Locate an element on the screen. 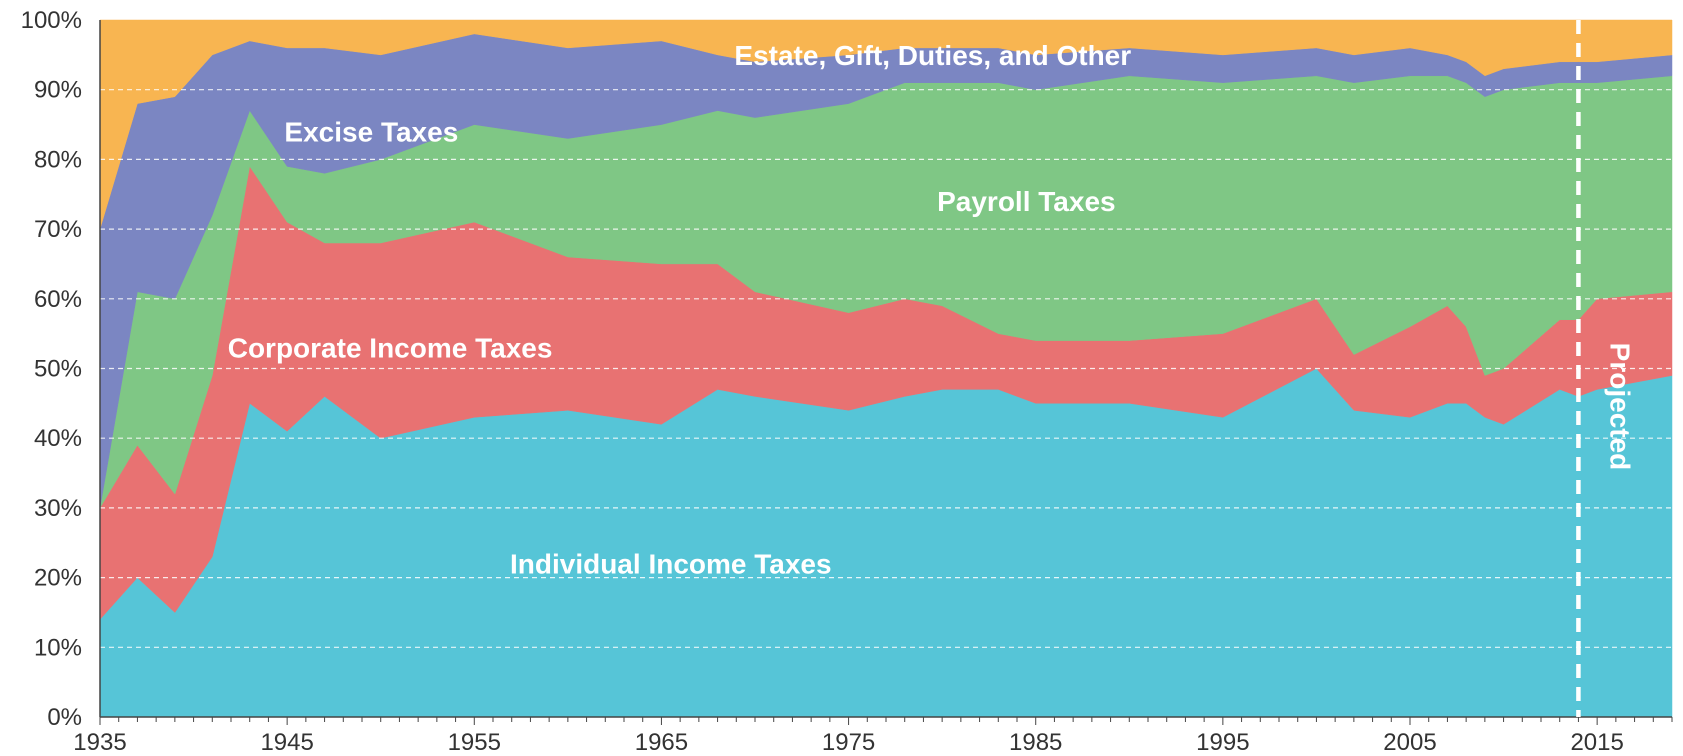 Image resolution: width=1683 pixels, height=756 pixels. x-tick-label: 1965 is located at coordinates (661, 742).